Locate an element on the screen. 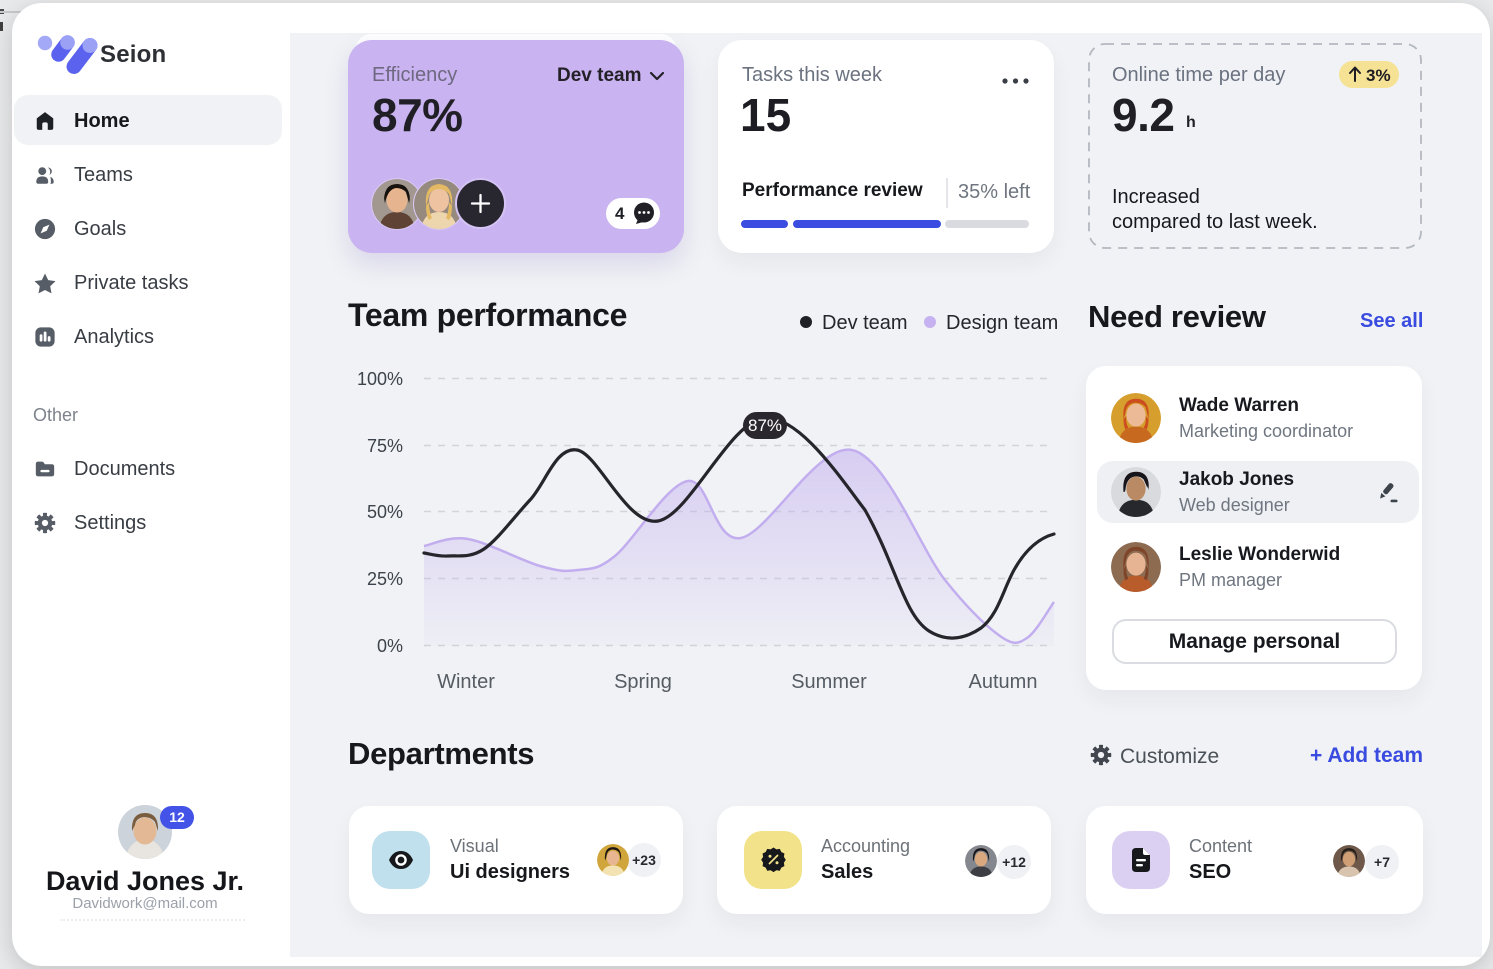 The image size is (1493, 969). svg-text: 25% is located at coordinates (385, 579).